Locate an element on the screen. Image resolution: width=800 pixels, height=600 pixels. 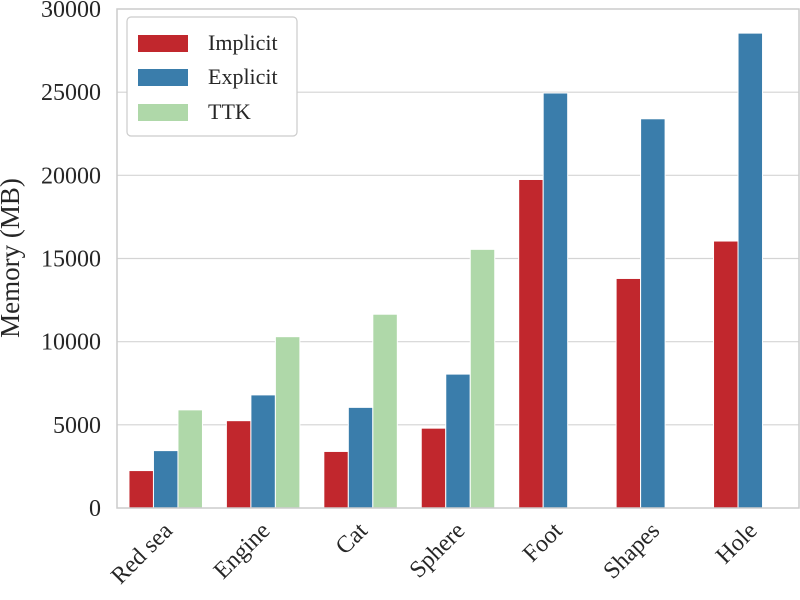
legend-label-implicit: Implicit is located at coordinates (243, 42).